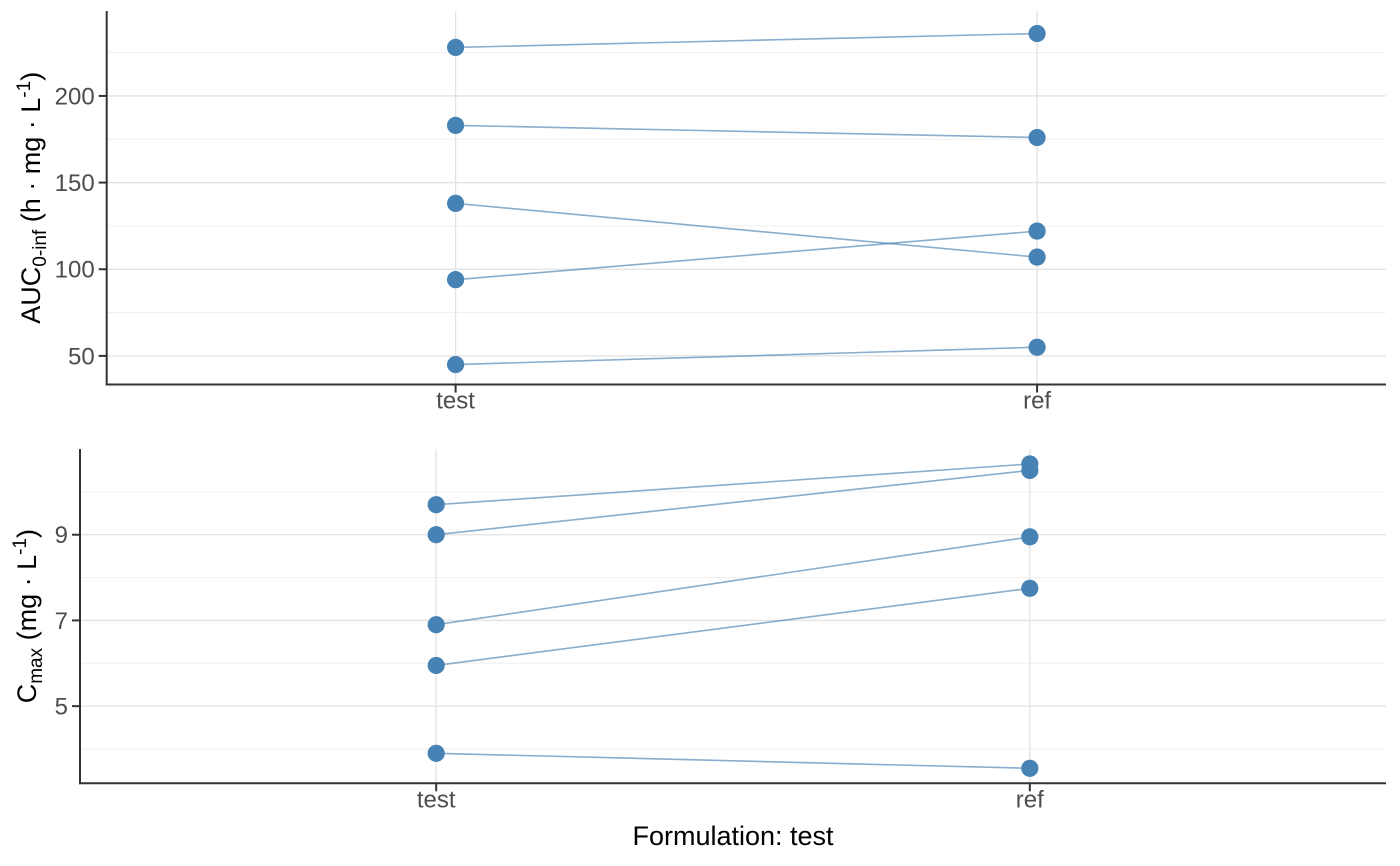 The image size is (1400, 866). I want to click on y-tick-label: 100, so click(75, 270).